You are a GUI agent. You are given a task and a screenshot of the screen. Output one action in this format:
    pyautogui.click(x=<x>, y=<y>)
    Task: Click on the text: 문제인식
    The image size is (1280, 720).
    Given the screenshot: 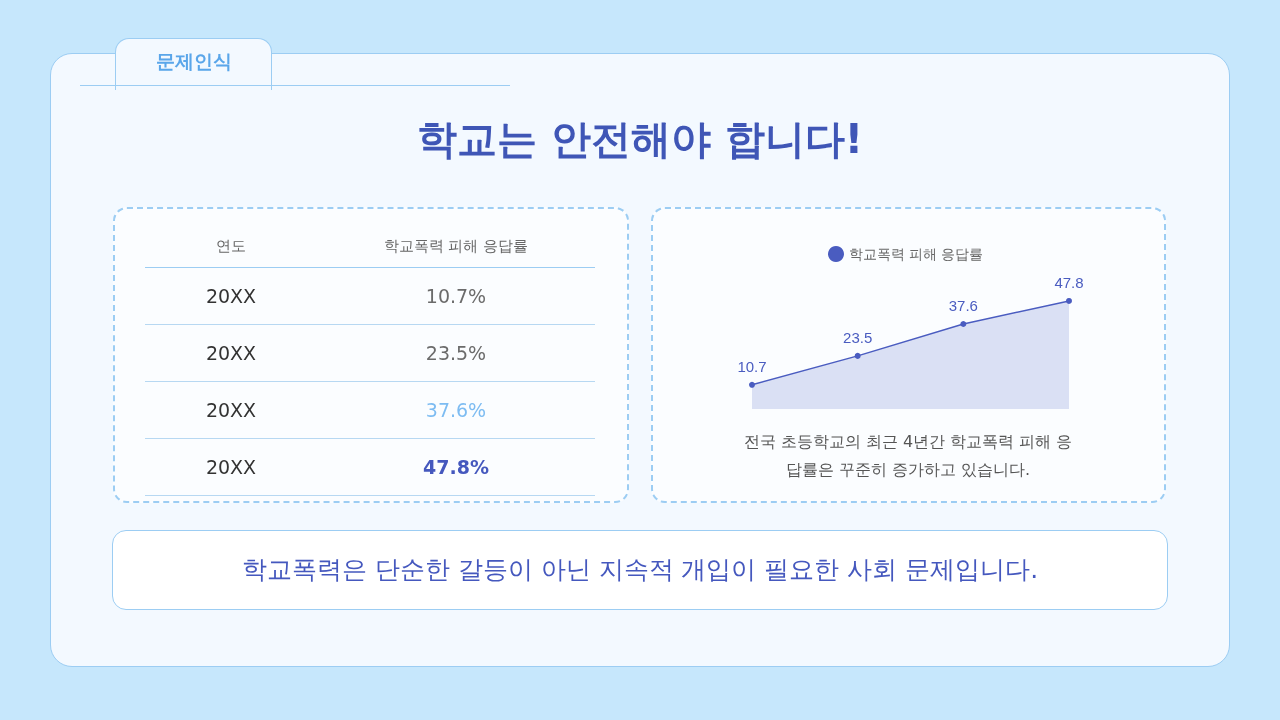 What is the action you would take?
    pyautogui.click(x=193, y=64)
    